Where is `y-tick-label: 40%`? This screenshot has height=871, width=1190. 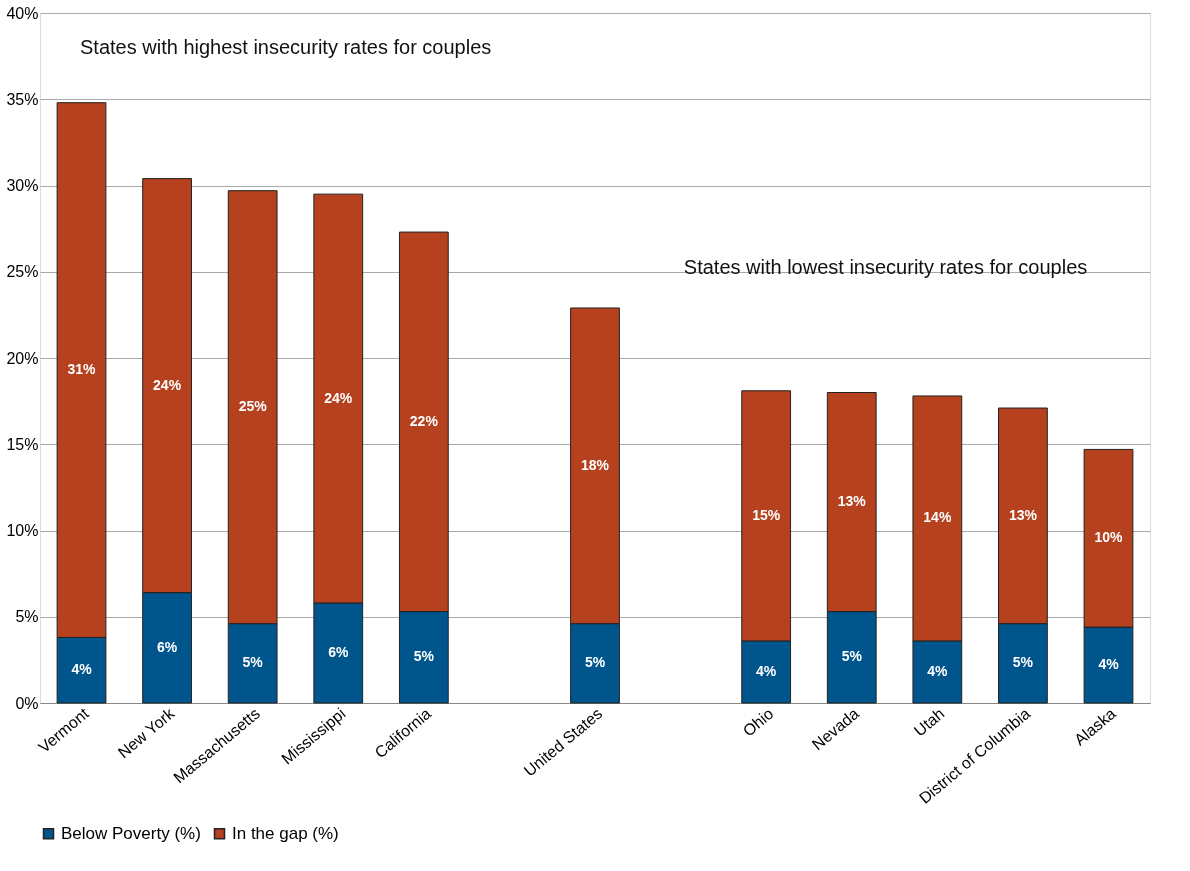
y-tick-label: 40% is located at coordinates (22, 13).